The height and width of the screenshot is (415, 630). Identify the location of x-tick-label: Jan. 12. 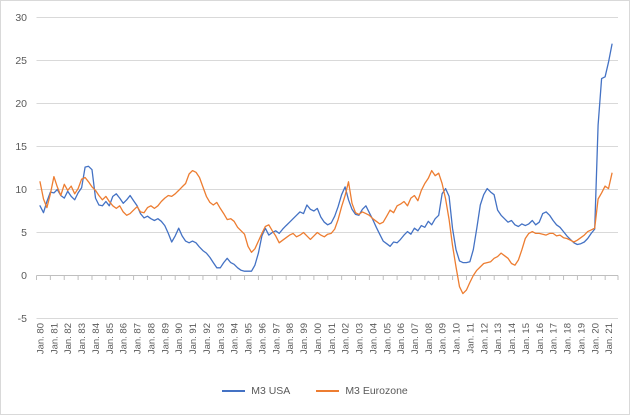
(484, 338).